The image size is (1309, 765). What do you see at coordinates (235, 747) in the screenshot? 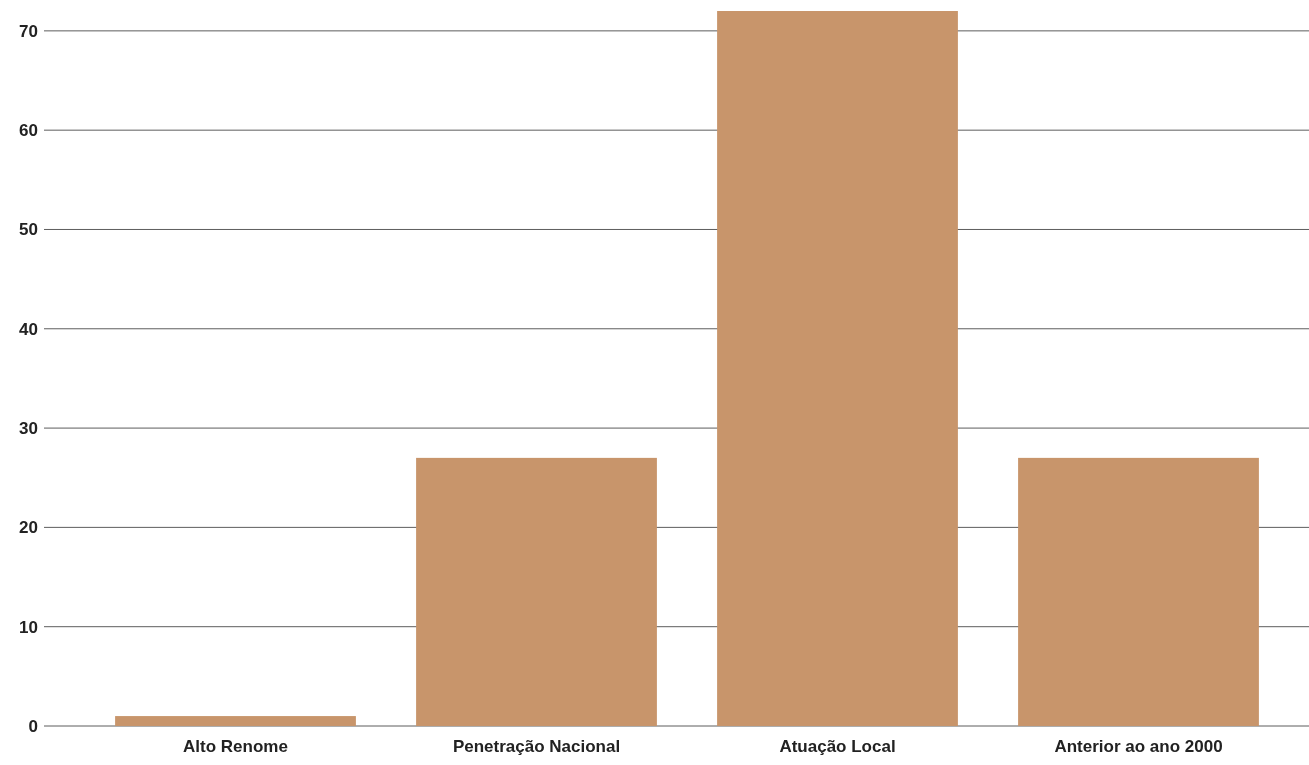
I see `x-tick-label: Alto Renome` at bounding box center [235, 747].